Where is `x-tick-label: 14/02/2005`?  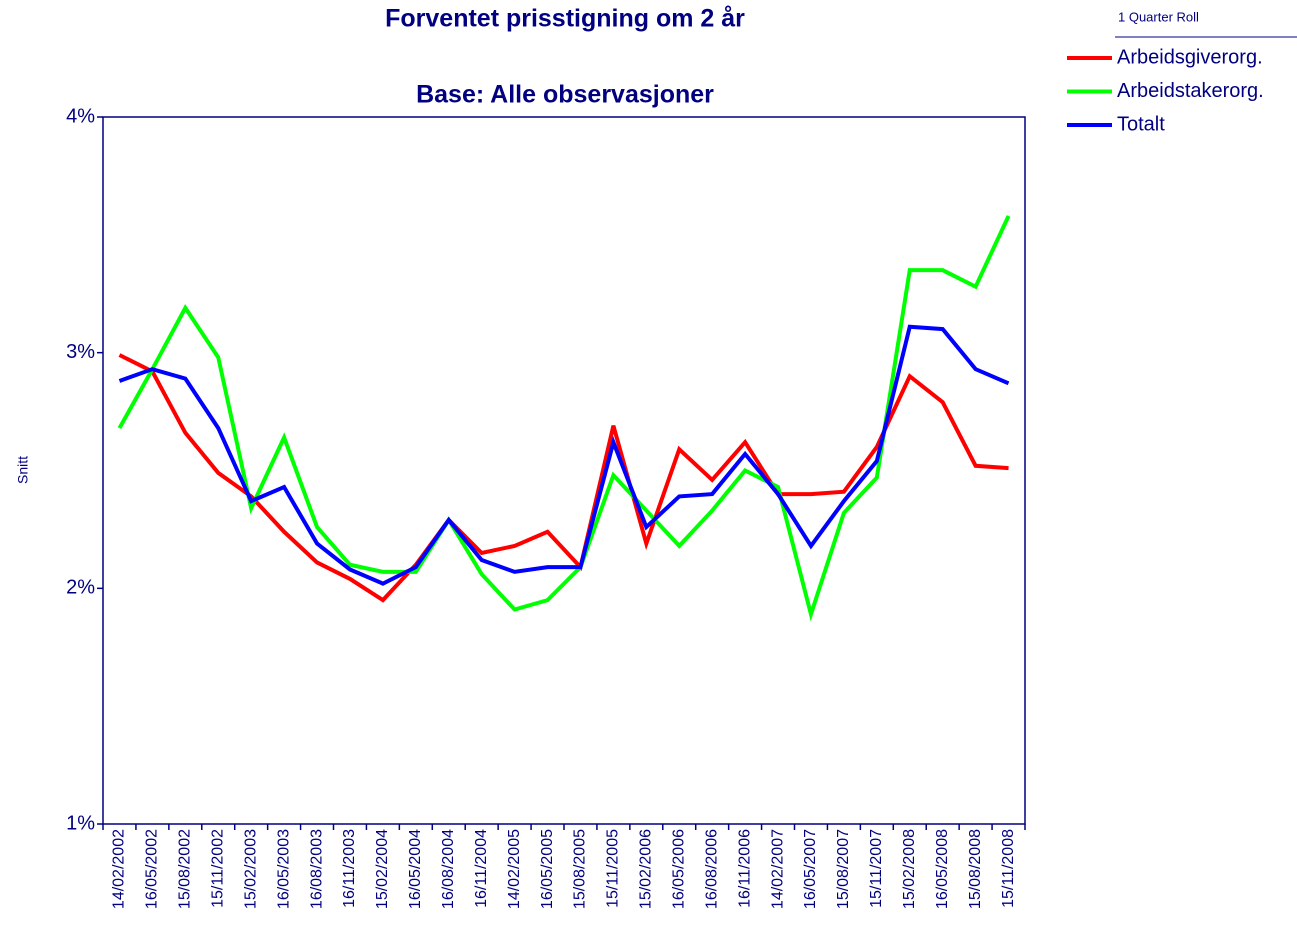
x-tick-label: 14/02/2005 is located at coordinates (514, 869).